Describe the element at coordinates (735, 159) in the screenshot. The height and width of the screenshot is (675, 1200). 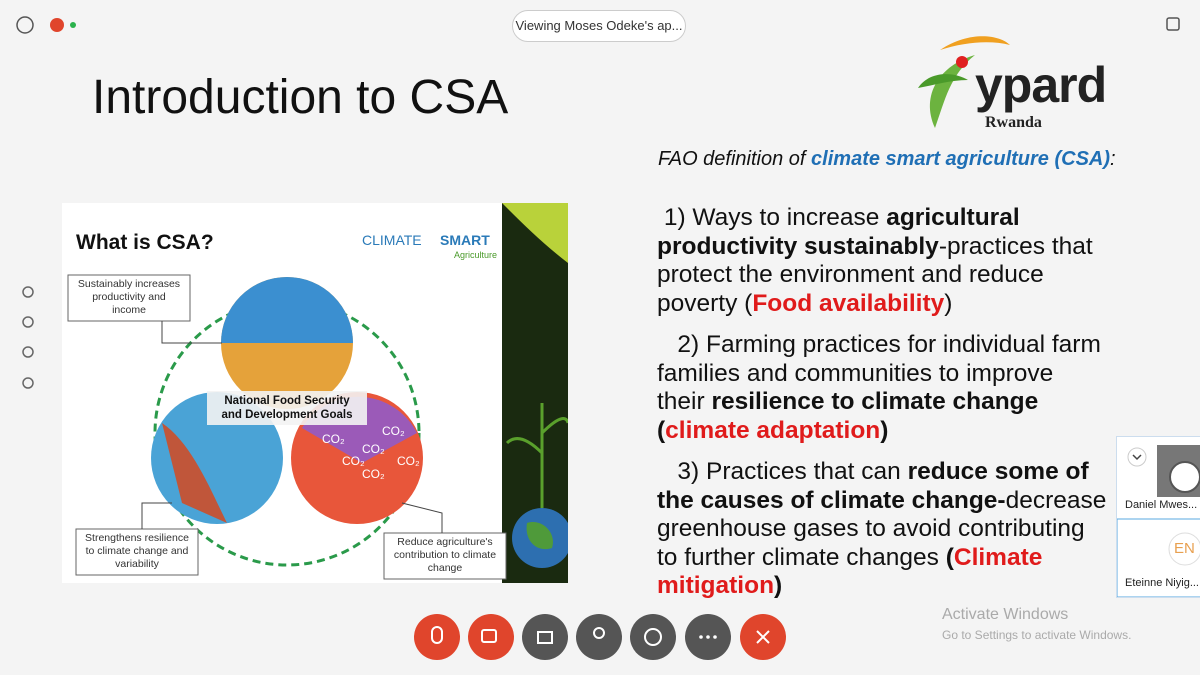
I see `definition-segment: FAO definition of` at that location.